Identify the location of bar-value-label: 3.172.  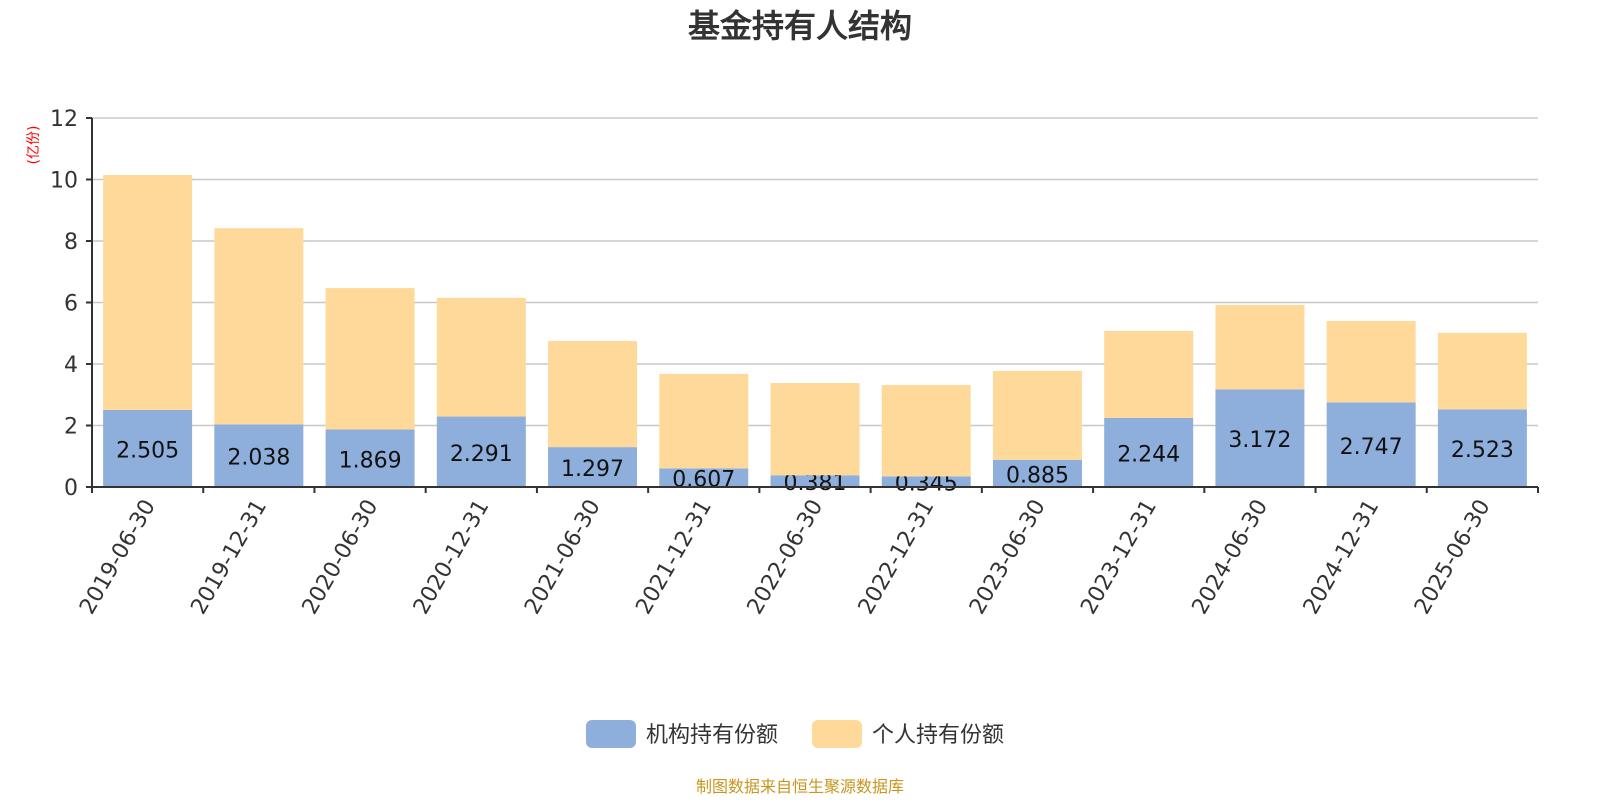
(1259, 440).